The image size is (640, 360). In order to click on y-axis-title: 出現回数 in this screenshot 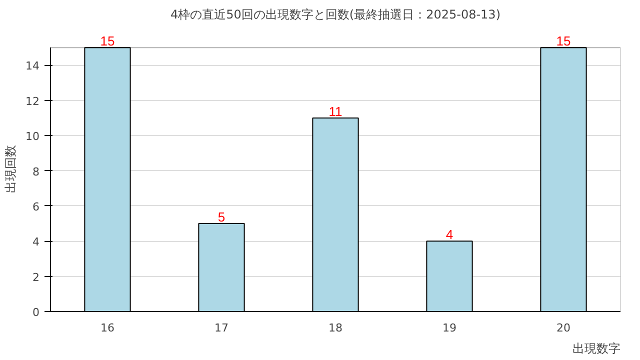, I will do `click(11, 169)`.